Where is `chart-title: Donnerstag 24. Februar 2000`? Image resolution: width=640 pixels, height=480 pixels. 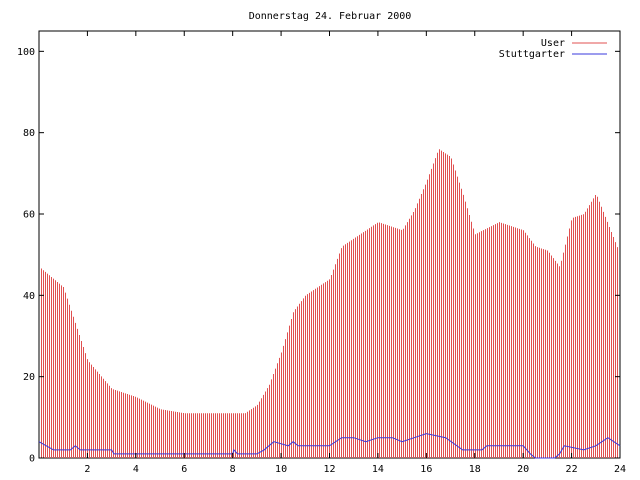 chart-title: Donnerstag 24. Februar 2000 is located at coordinates (330, 16).